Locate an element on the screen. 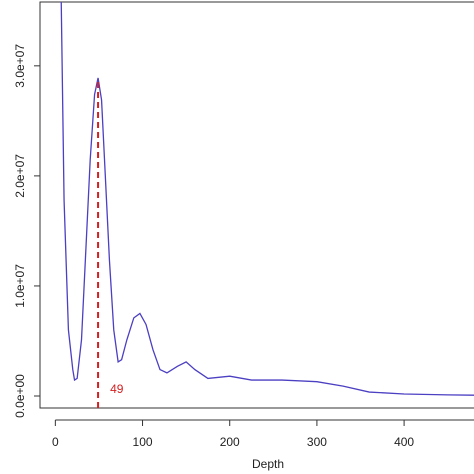 This screenshot has width=474, height=474. y-tick-label: 2.0e+07 is located at coordinates (20, 176).